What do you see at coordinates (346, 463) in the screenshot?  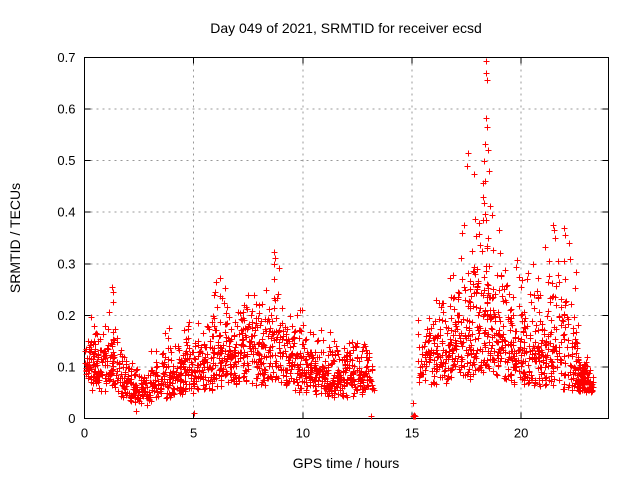 I see `x-axis-label: GPS time / hours` at bounding box center [346, 463].